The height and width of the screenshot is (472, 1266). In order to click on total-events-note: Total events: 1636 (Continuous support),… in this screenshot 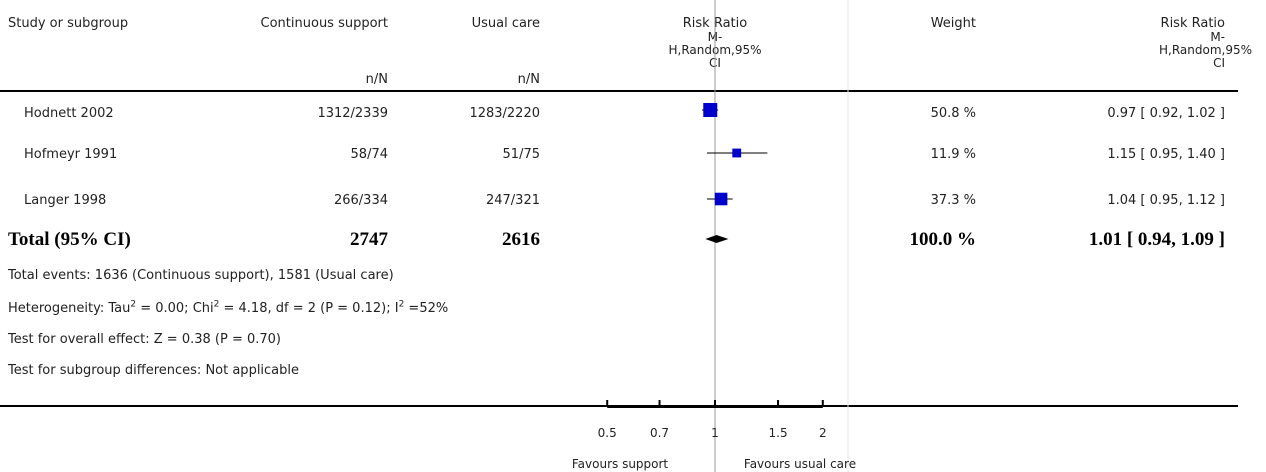, I will do `click(201, 275)`.